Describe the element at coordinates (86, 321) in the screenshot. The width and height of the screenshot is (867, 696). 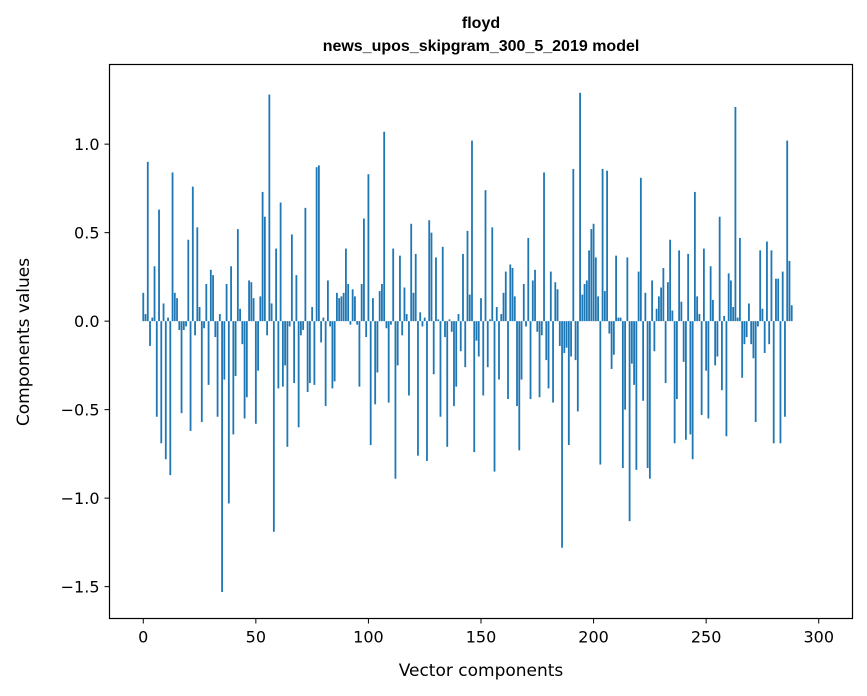
I see `y-tick-label: 0.0` at that location.